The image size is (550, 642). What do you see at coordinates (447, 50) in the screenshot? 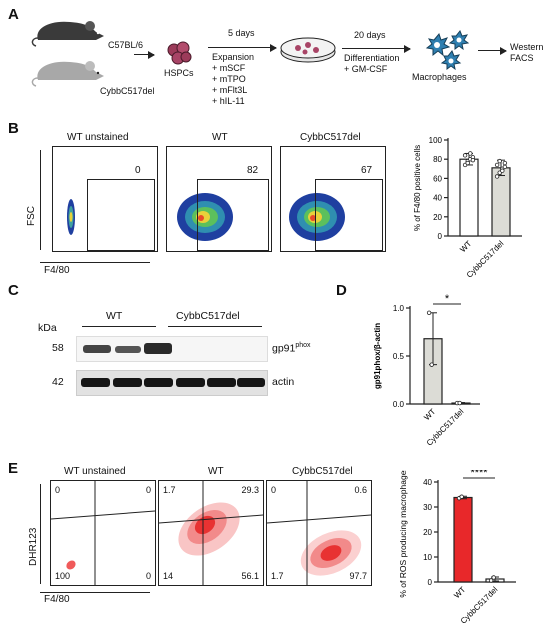
I see `macrophage-cells-icon` at bounding box center [447, 50].